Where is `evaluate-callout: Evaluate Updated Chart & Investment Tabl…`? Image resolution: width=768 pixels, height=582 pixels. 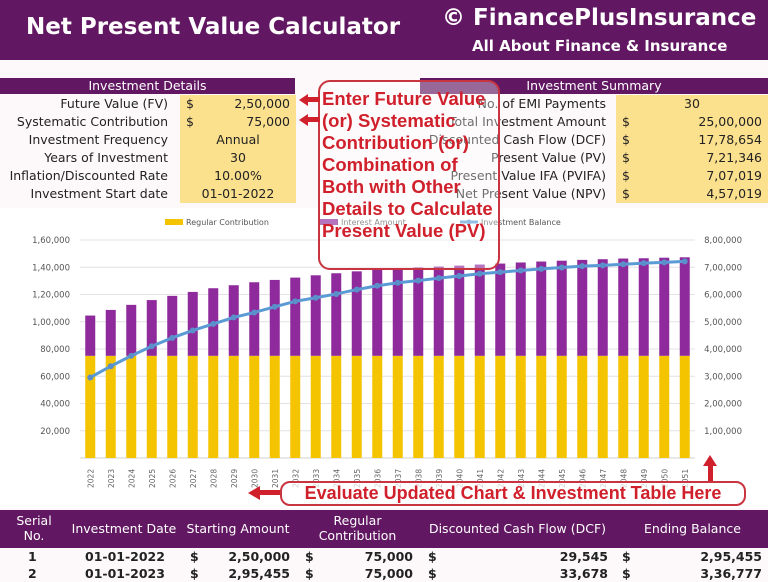 evaluate-callout: Evaluate Updated Chart & Investment Tabl… is located at coordinates (513, 493).